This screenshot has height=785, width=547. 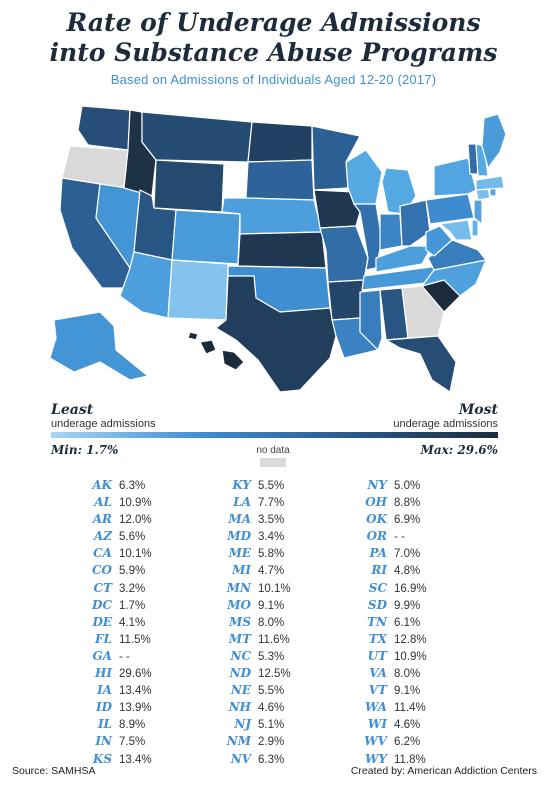 I want to click on state-rate: 1.7%, so click(x=132, y=605).